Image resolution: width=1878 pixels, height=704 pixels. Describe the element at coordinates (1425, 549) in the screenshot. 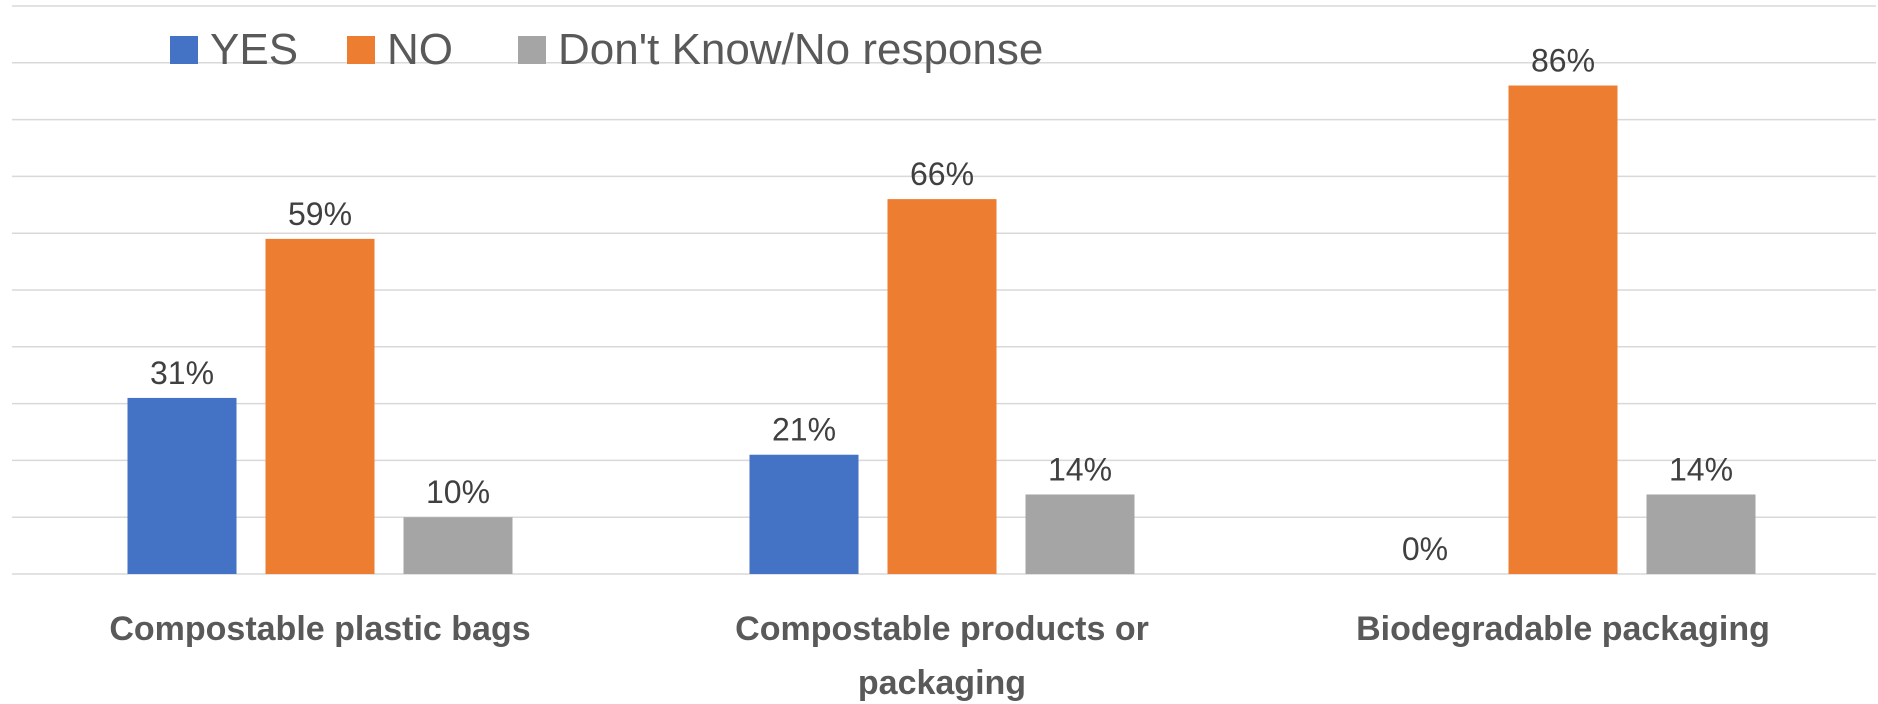

I see `data-label: 0%` at that location.